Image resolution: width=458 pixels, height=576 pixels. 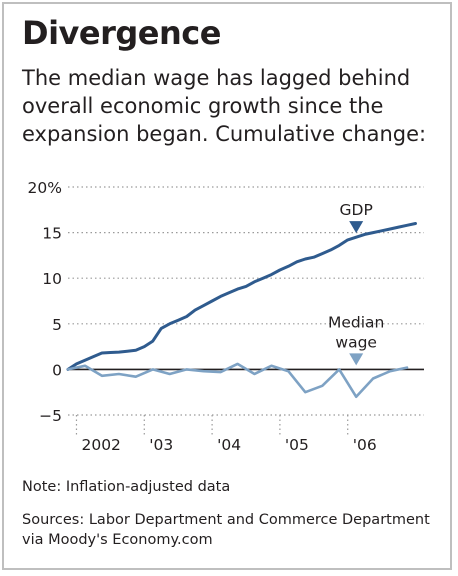 What do you see at coordinates (52, 279) in the screenshot?
I see `y-tick-label: 10` at bounding box center [52, 279].